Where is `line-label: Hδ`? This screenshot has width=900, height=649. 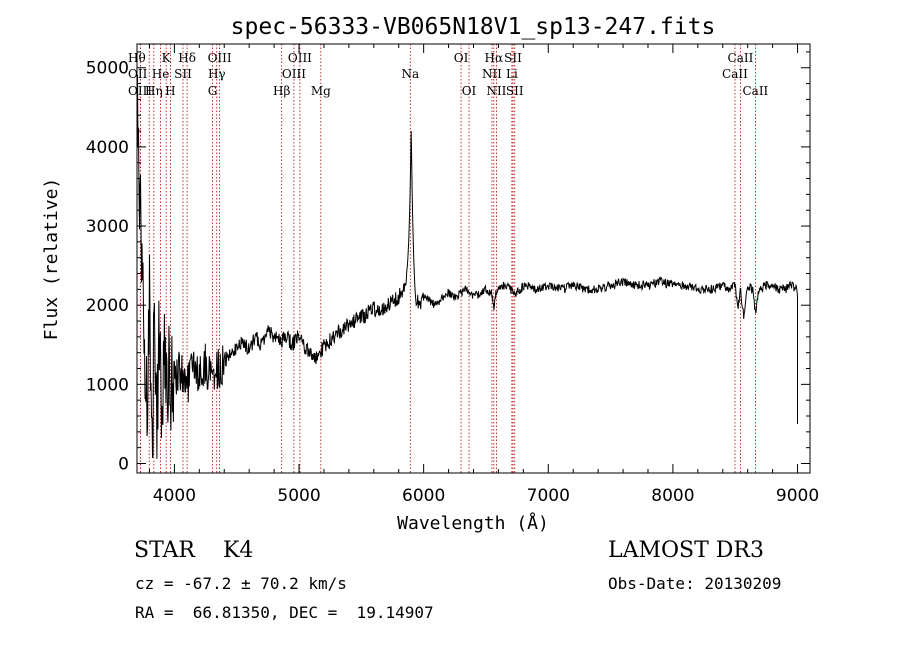
line-label: Hδ is located at coordinates (187, 58).